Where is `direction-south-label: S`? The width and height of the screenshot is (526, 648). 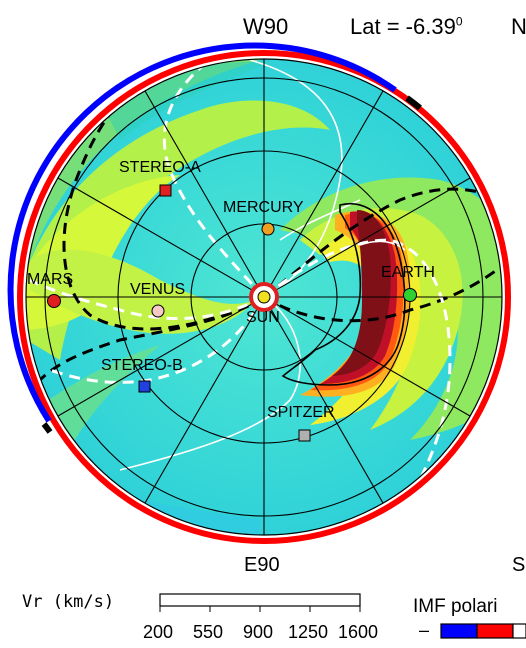 direction-south-label: S is located at coordinates (519, 565).